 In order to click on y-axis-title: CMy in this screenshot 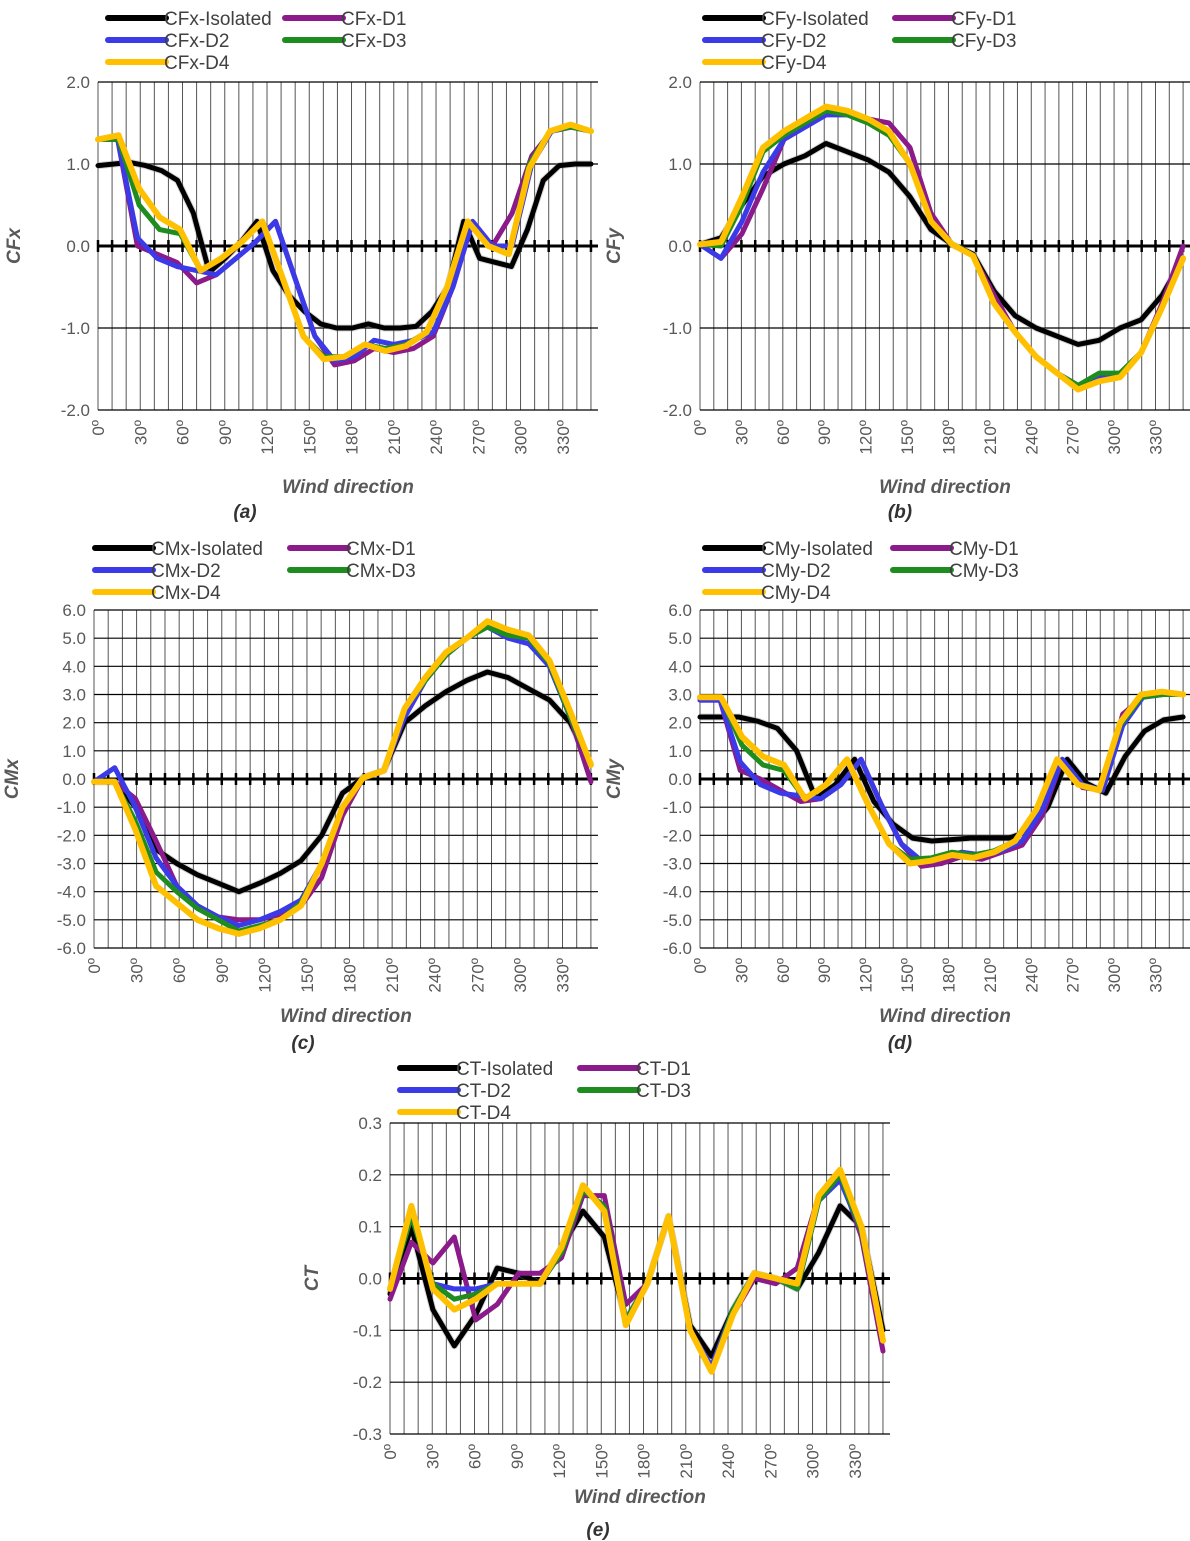, I will do `click(614, 779)`.